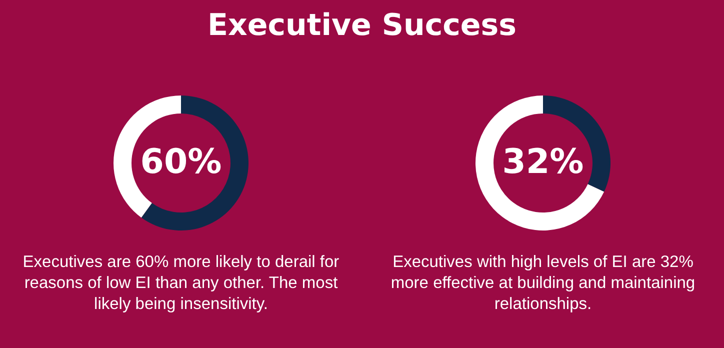 This screenshot has height=348, width=724. Describe the element at coordinates (181, 162) in the screenshot. I see `text: 60%` at that location.